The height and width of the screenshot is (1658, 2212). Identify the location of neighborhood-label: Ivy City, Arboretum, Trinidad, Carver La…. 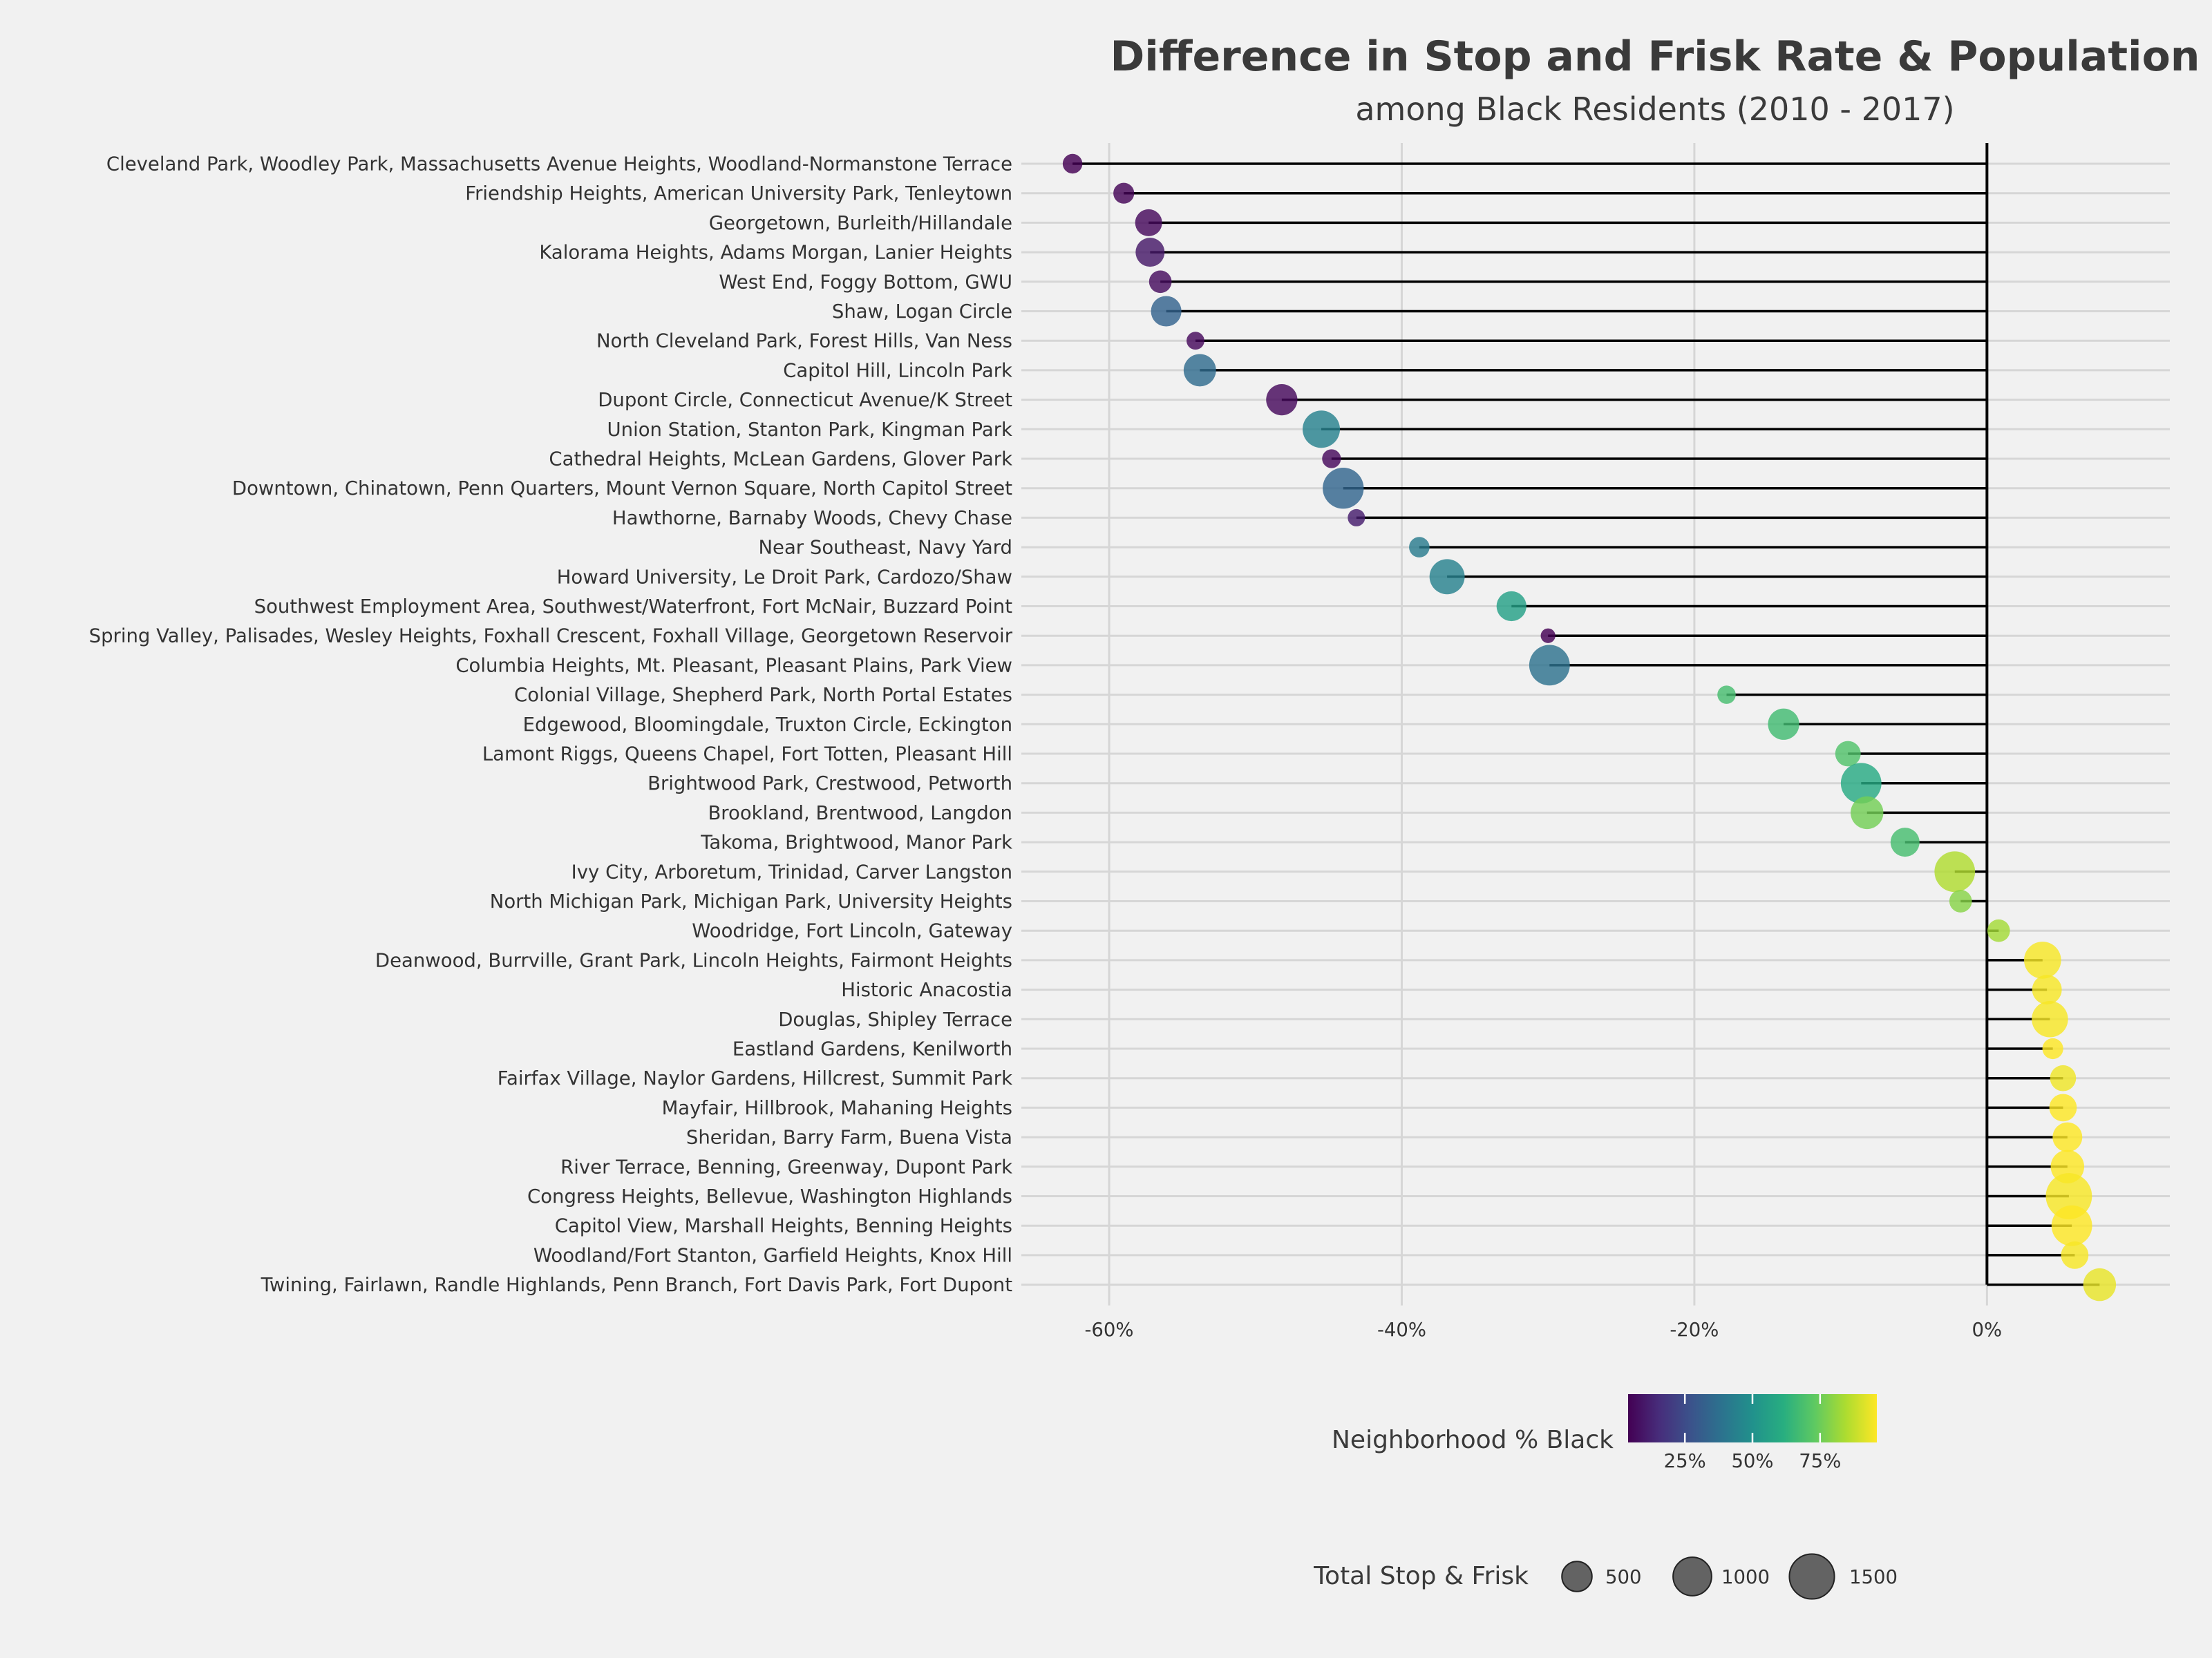
(791, 872).